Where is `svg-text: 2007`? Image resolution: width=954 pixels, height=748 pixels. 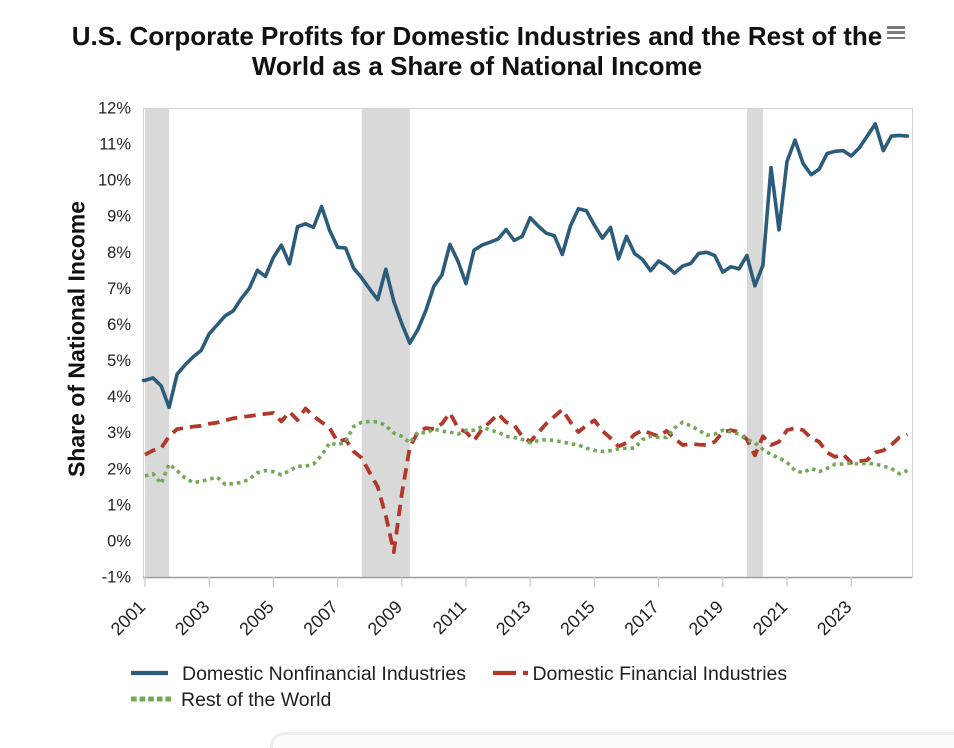
svg-text: 2007 is located at coordinates (320, 618).